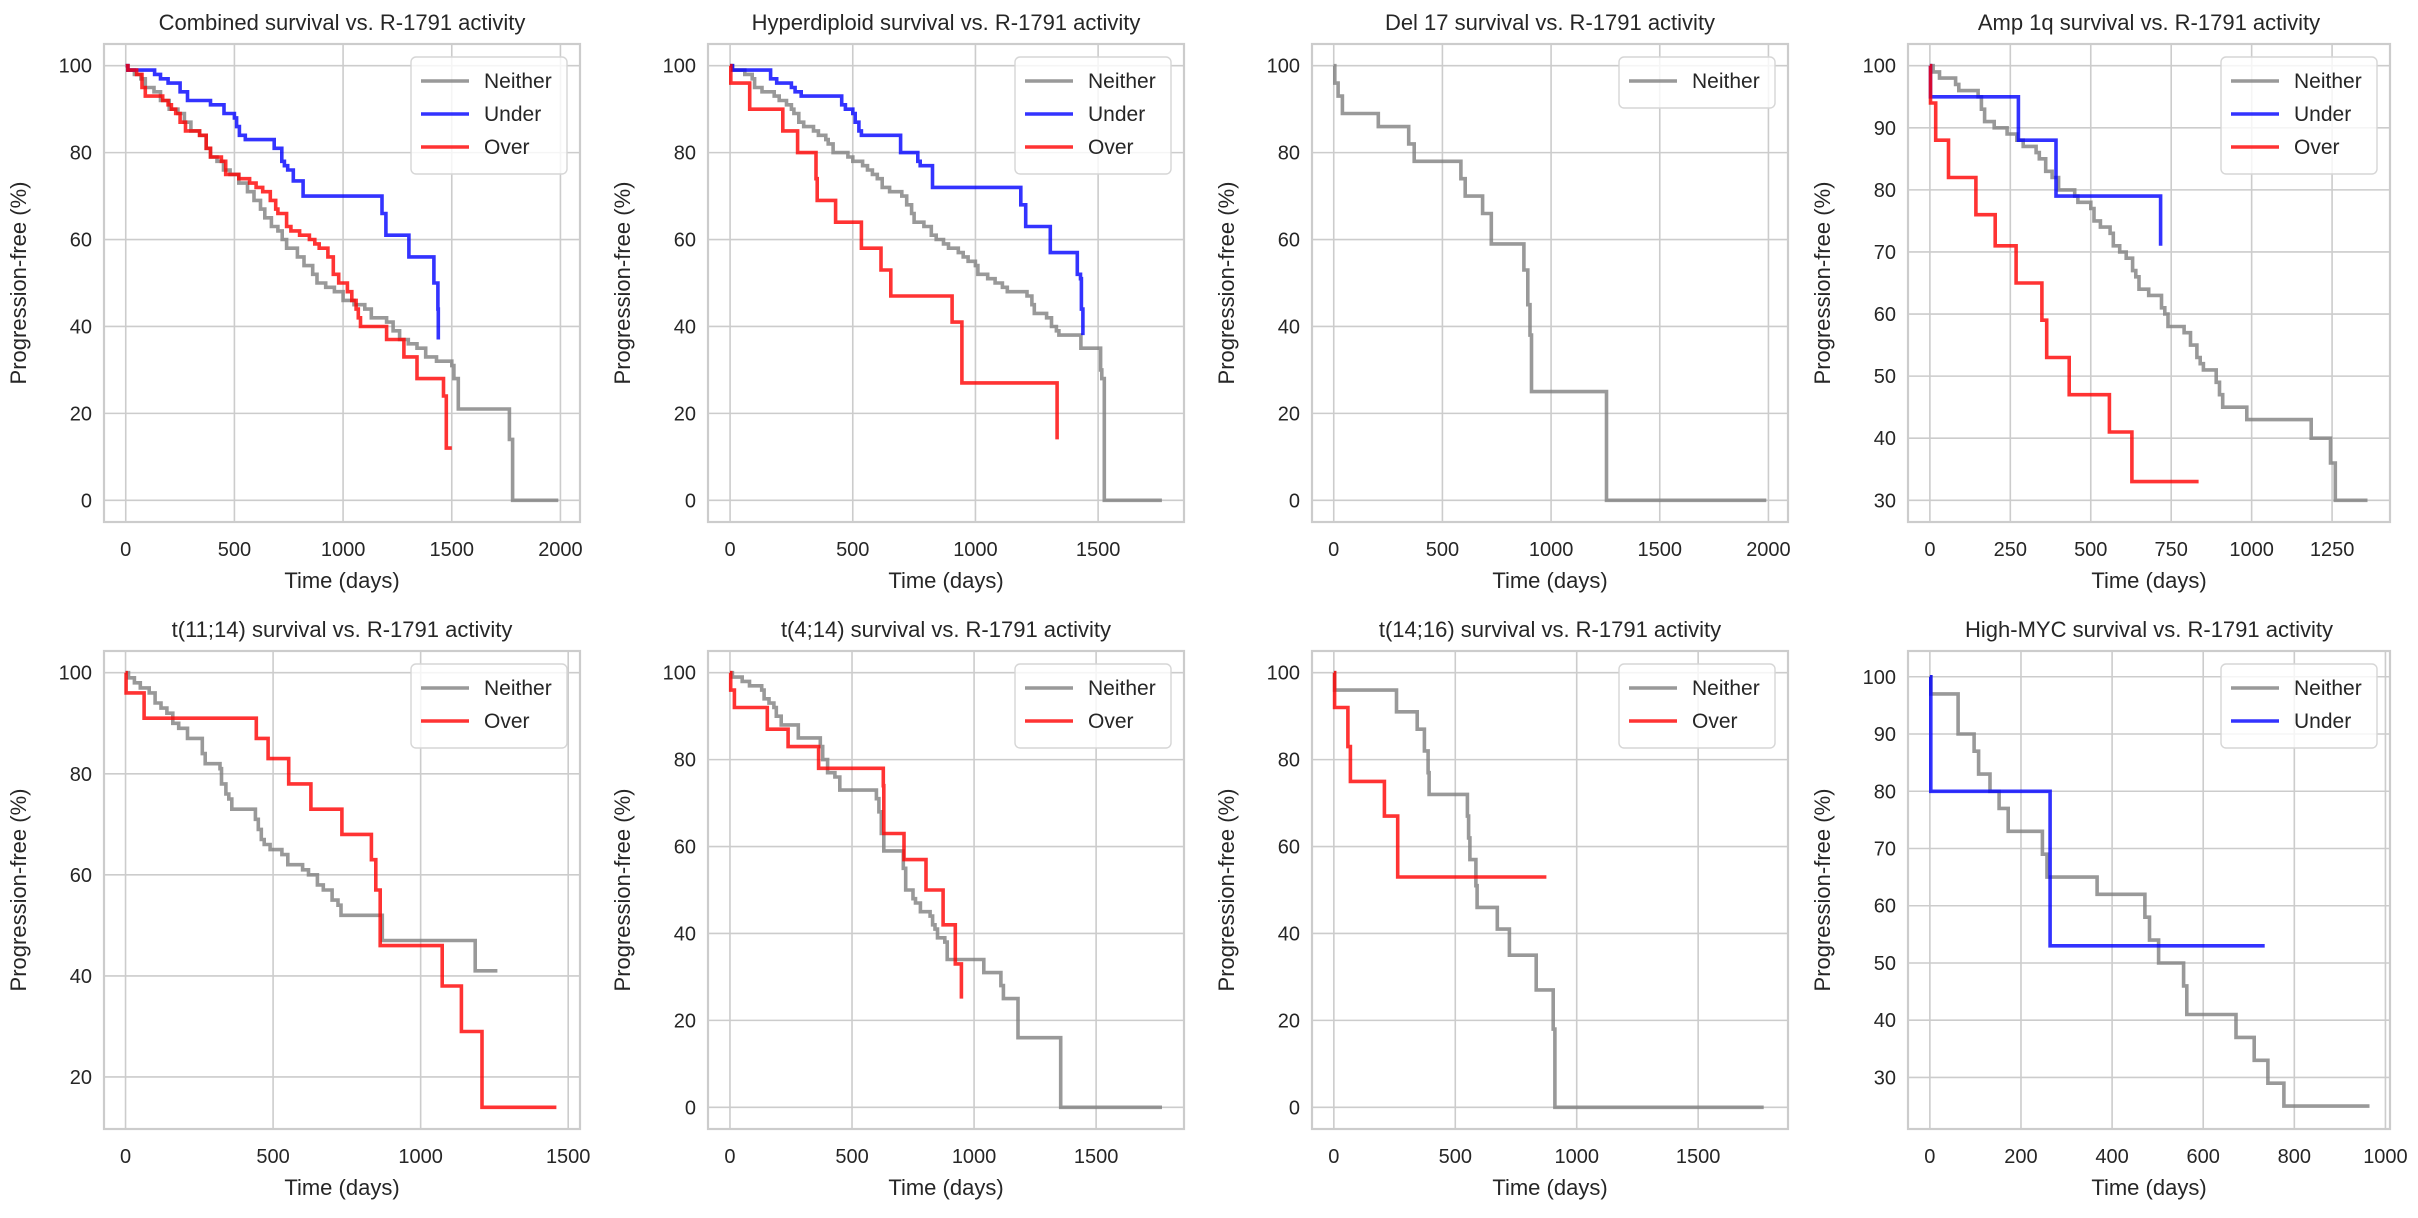  I want to click on x-tick-label: 1250, so click(2332, 550).